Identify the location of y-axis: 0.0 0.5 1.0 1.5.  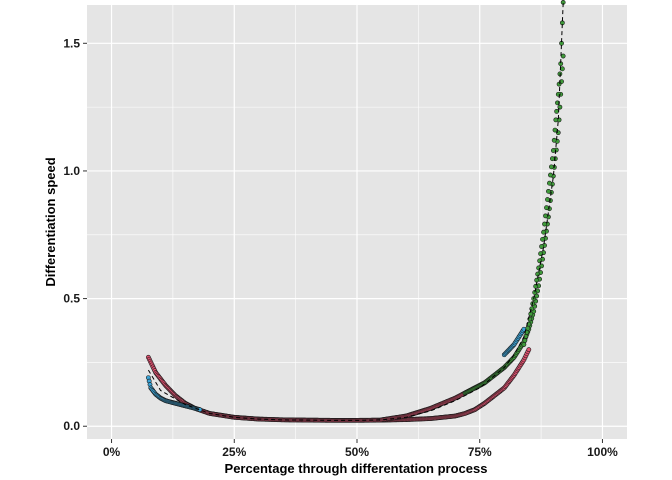
(75, 234).